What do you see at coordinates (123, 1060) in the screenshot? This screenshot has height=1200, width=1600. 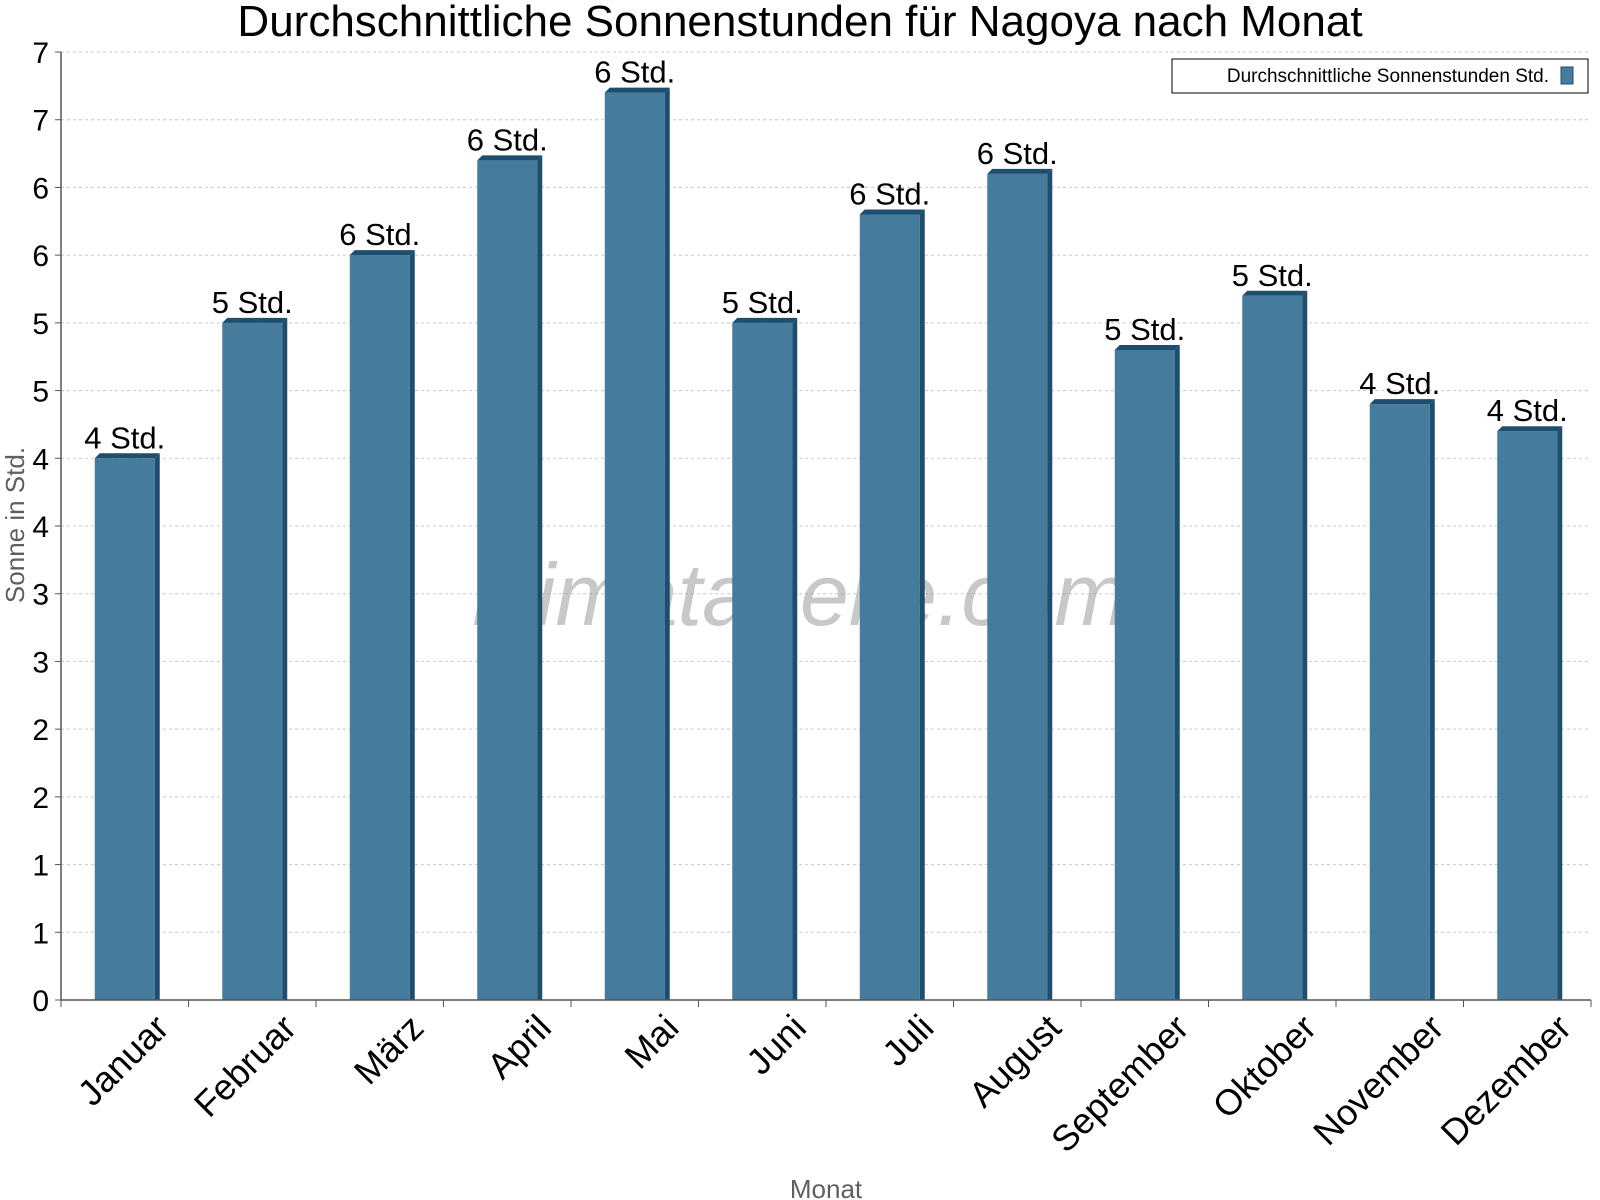 I see `x-tick-label: Januar` at bounding box center [123, 1060].